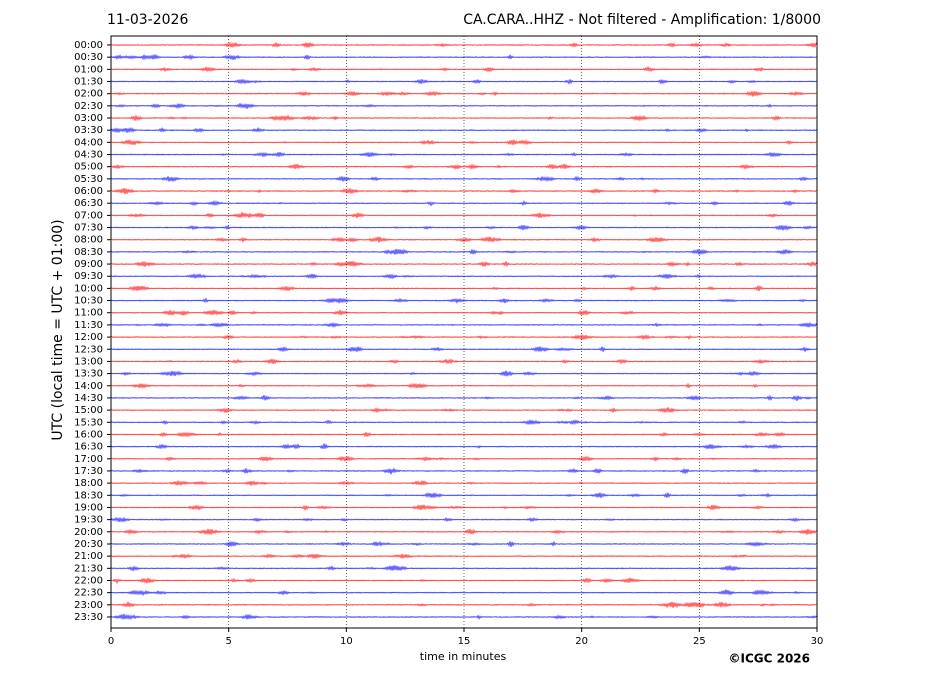 Image resolution: width=927 pixels, height=696 pixels. Describe the element at coordinates (111, 641) in the screenshot. I see `x-tick-label: 0` at that location.